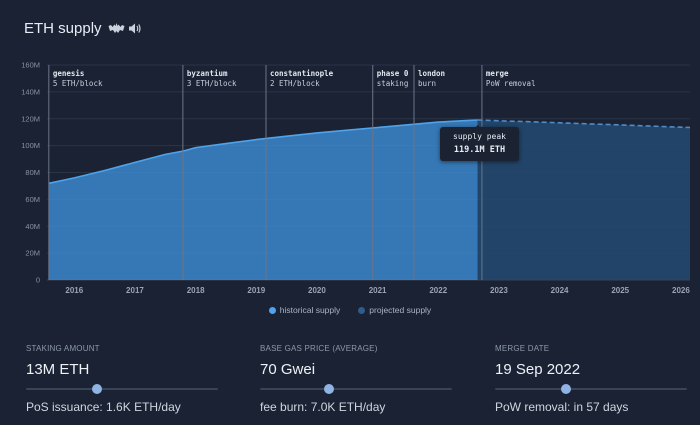 Image resolution: width=700 pixels, height=425 pixels. What do you see at coordinates (63, 28) in the screenshot?
I see `page-title: ETH supply` at bounding box center [63, 28].